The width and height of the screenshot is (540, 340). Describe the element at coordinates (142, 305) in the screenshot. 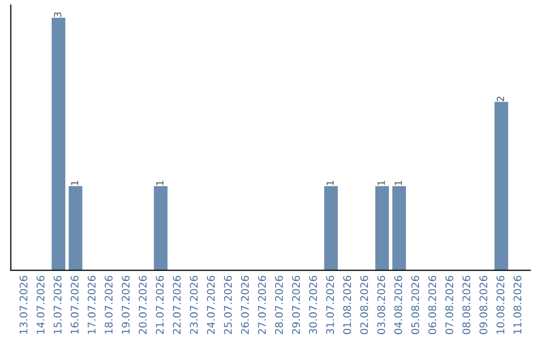

I see `x-tick-label: 20.07.2026` at that location.